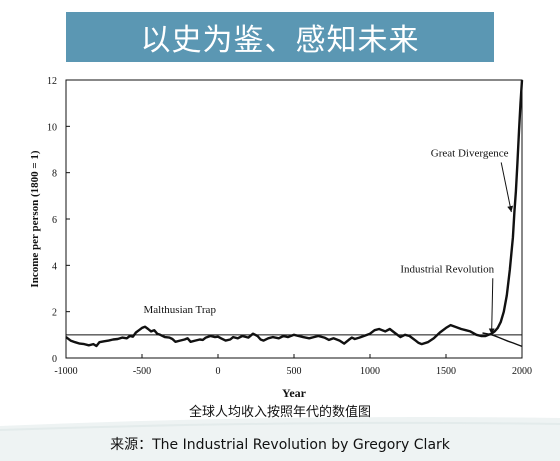  I want to click on y-tick-label: 2, so click(54, 313).